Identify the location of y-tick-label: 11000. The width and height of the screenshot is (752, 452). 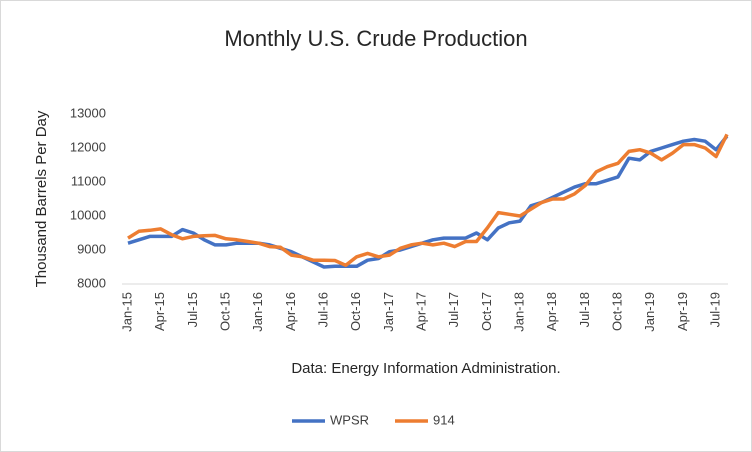
(88, 180).